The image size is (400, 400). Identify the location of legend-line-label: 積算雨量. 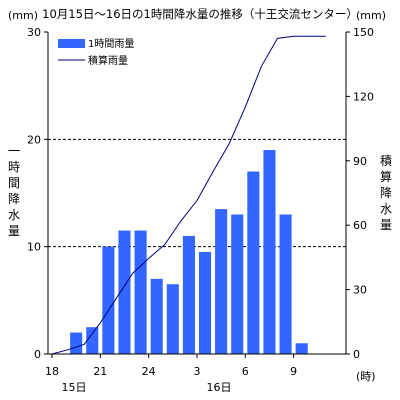
(108, 60).